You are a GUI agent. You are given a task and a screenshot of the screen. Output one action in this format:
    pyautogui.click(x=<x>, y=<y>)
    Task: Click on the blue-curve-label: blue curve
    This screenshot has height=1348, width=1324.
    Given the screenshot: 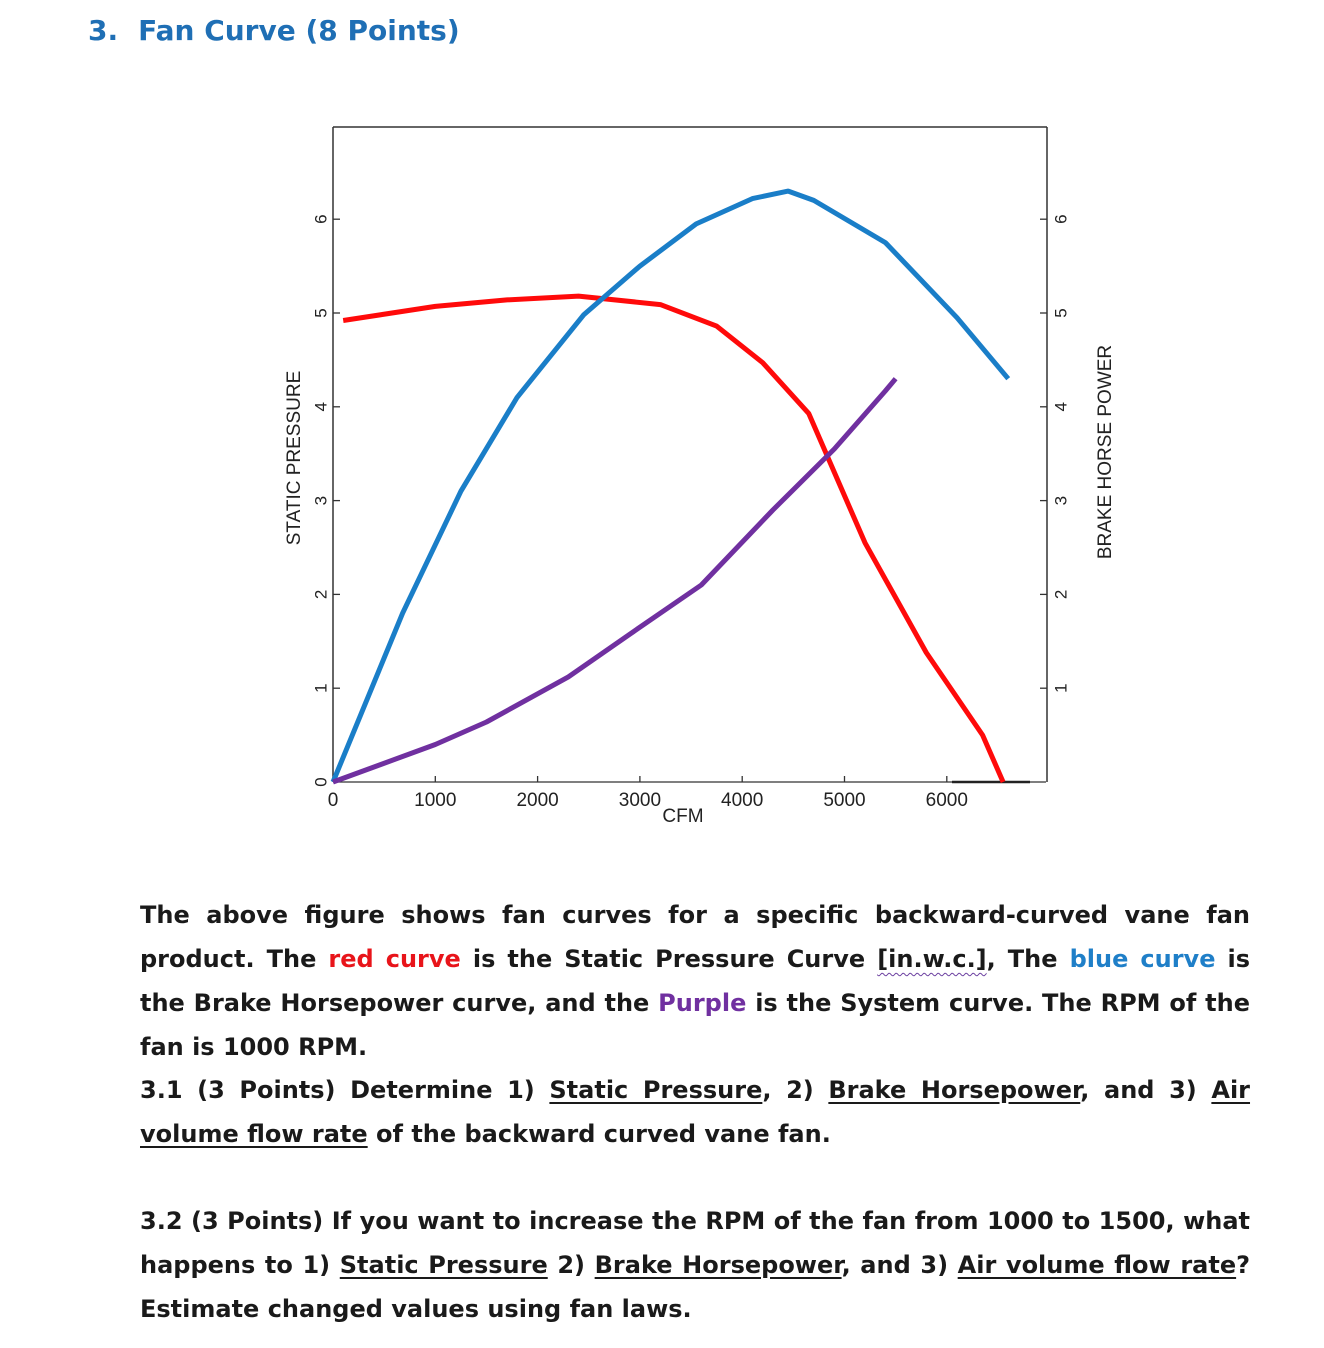 What is the action you would take?
    pyautogui.click(x=1142, y=959)
    